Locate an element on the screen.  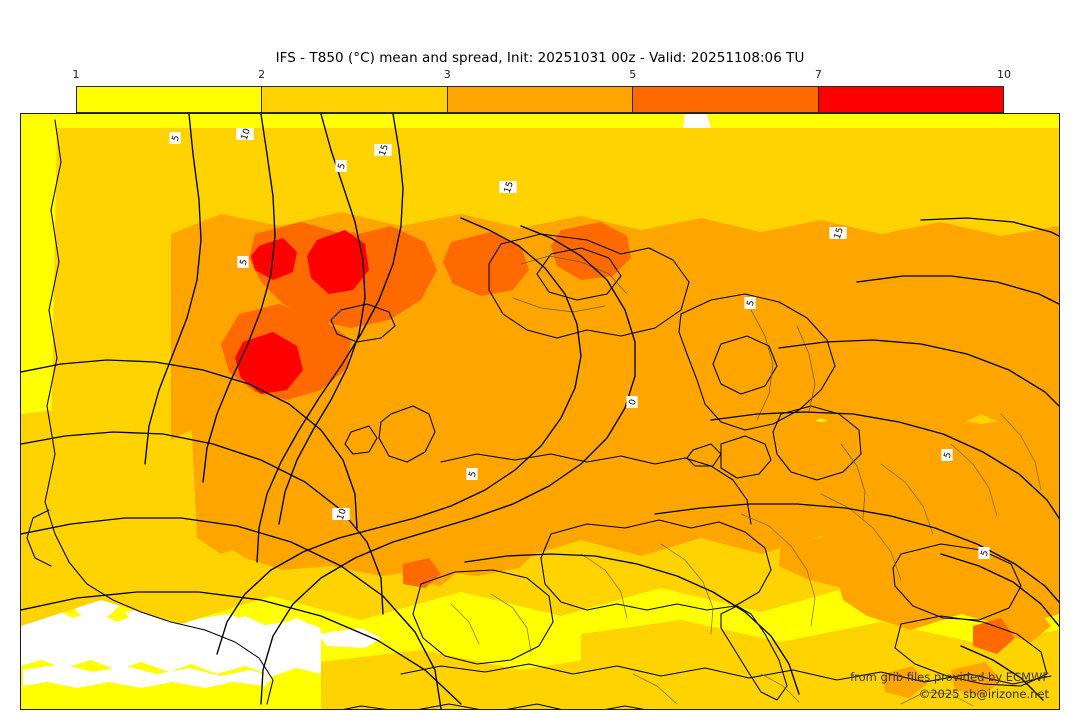
colorbar-tick-5: 5 is located at coordinates (633, 74).